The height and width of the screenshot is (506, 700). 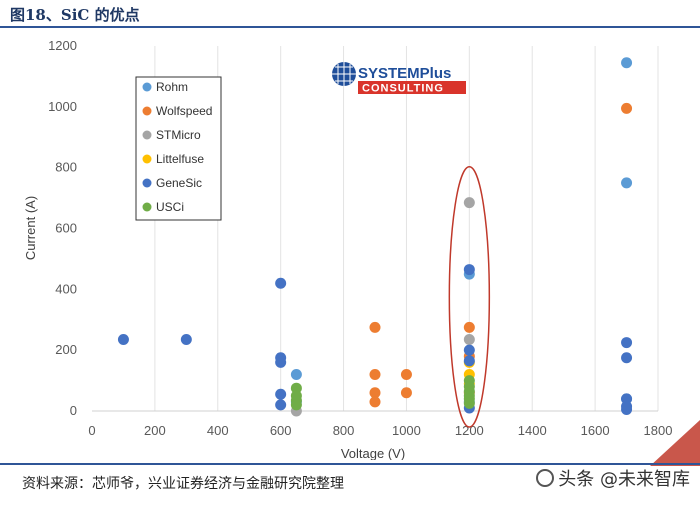 I want to click on legend-label: Wolfspeed, so click(x=184, y=111).